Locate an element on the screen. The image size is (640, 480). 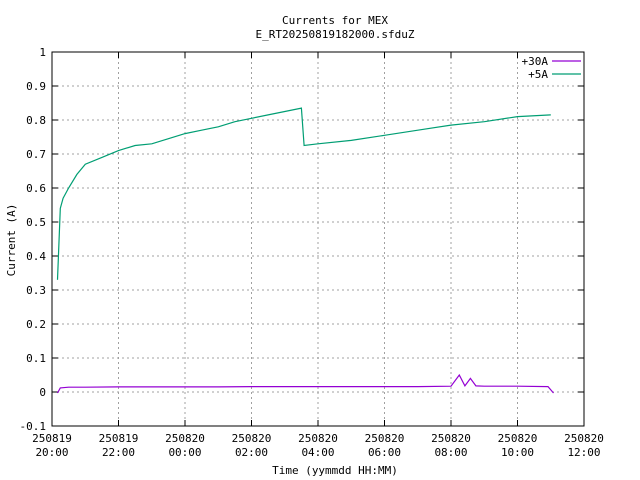
y-tick-label: 0.3 is located at coordinates (36, 290).